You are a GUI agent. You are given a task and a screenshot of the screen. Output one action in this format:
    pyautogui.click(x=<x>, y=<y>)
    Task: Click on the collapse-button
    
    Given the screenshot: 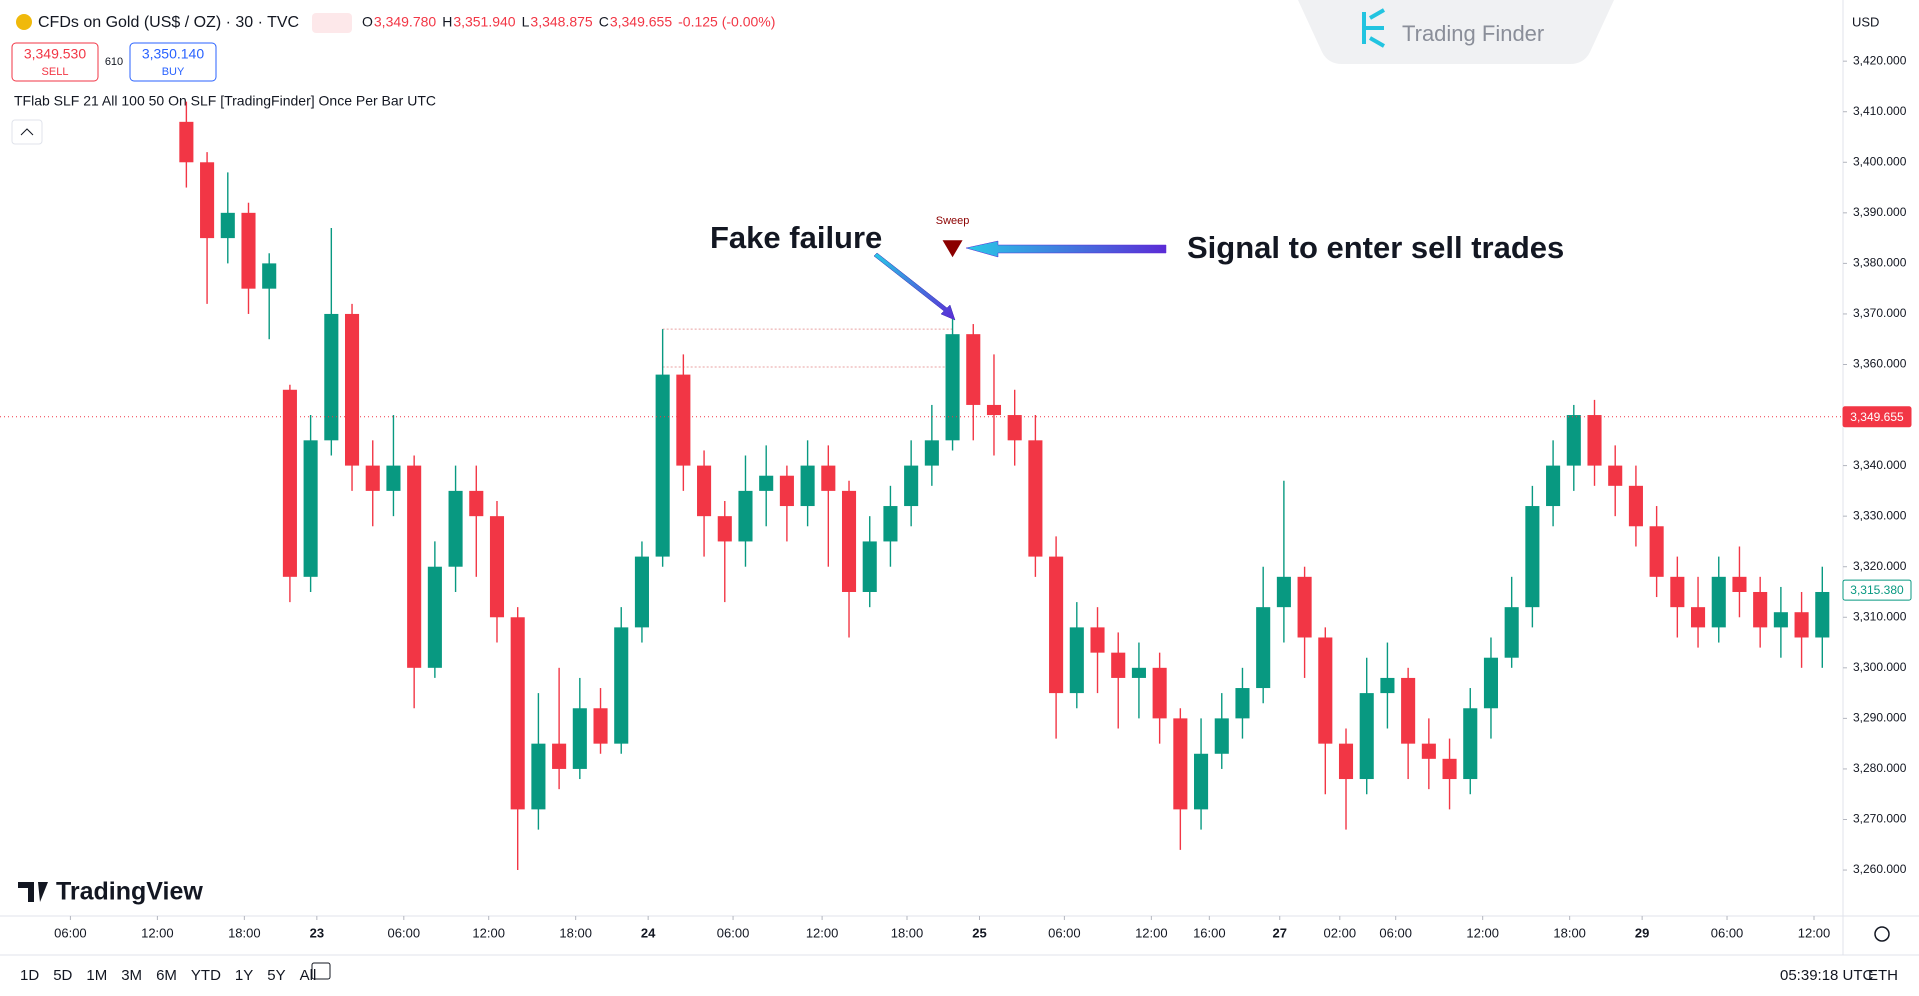 What is the action you would take?
    pyautogui.click(x=27, y=132)
    